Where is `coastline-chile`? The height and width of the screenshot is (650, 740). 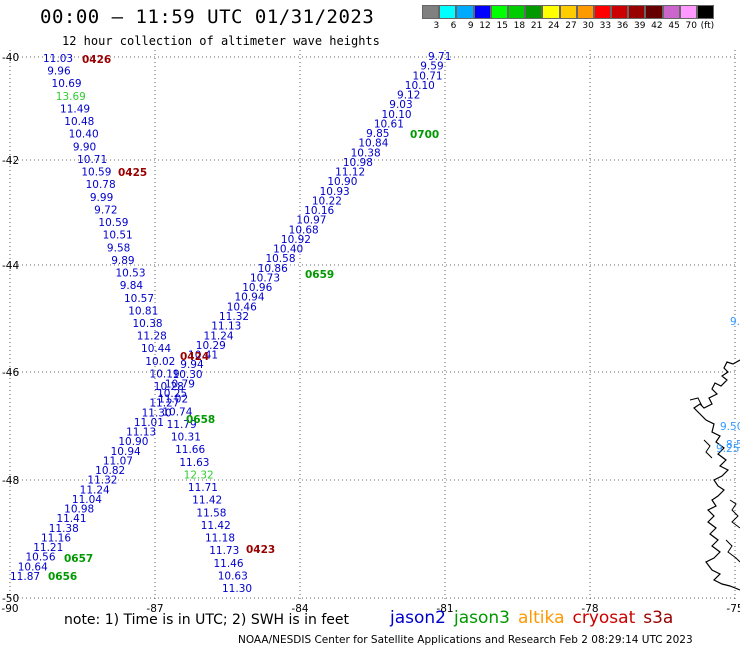 coastline-chile is located at coordinates (716, 475).